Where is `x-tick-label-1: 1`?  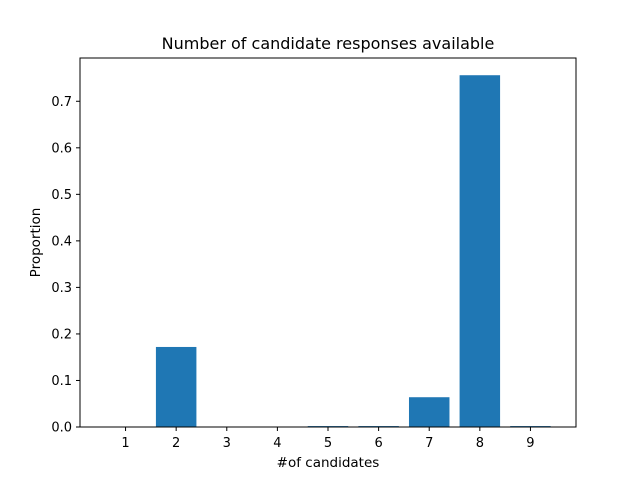
x-tick-label-1: 1 is located at coordinates (125, 443).